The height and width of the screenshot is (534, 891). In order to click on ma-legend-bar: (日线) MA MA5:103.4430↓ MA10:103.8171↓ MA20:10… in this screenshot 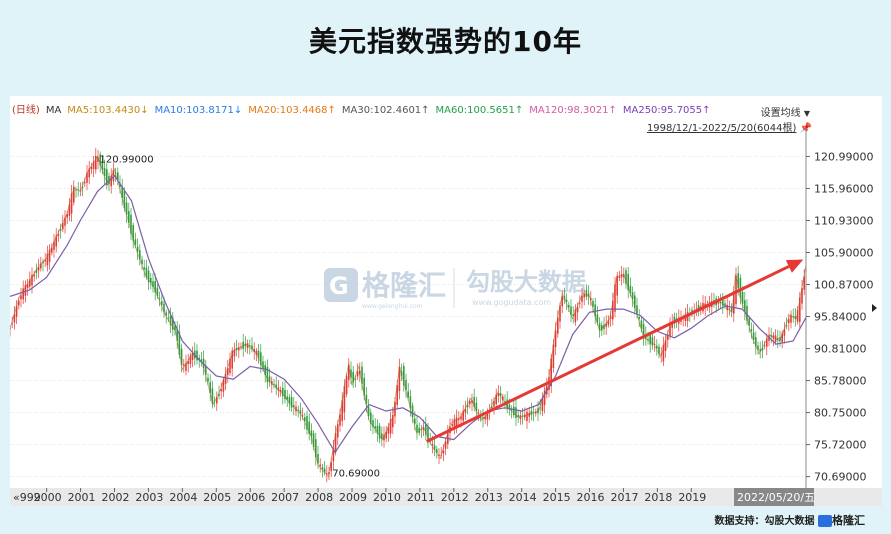, I will do `click(364, 108)`.